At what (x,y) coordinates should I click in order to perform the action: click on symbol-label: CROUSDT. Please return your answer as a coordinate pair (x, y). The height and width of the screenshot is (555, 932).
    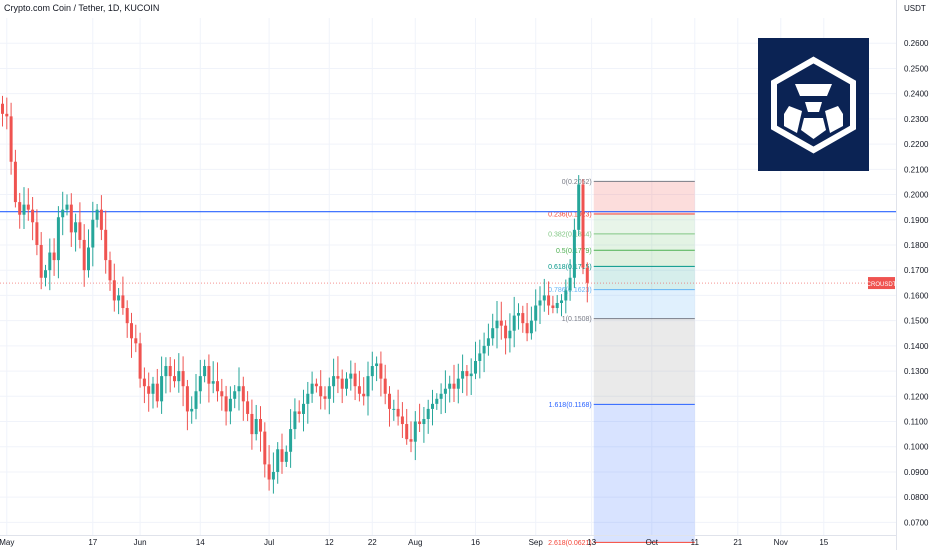
    Looking at the image, I should click on (882, 285).